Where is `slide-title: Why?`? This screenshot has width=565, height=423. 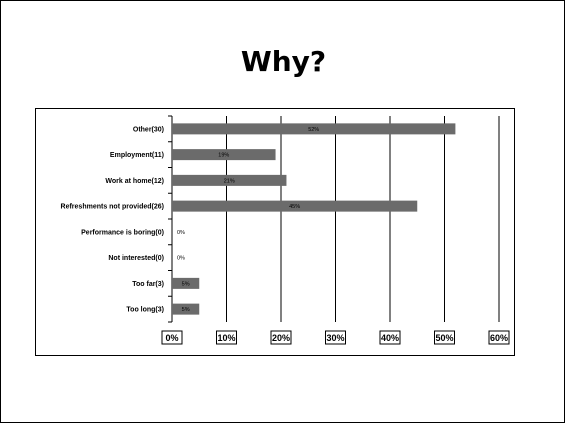
slide-title: Why? is located at coordinates (283, 61).